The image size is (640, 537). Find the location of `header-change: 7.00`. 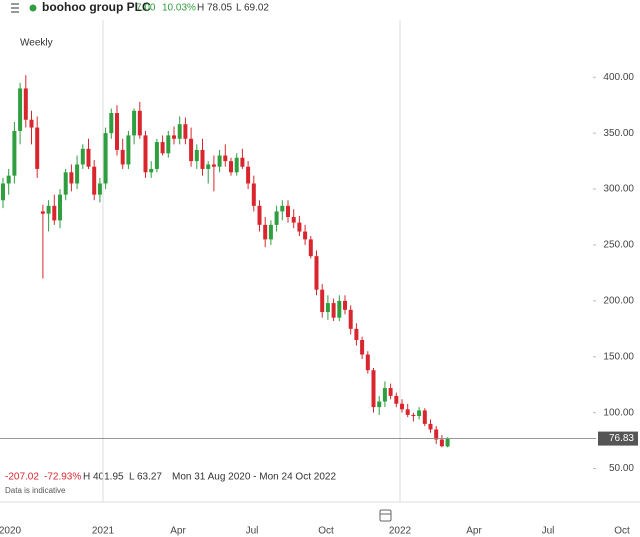

header-change: 7.00 is located at coordinates (146, 8).